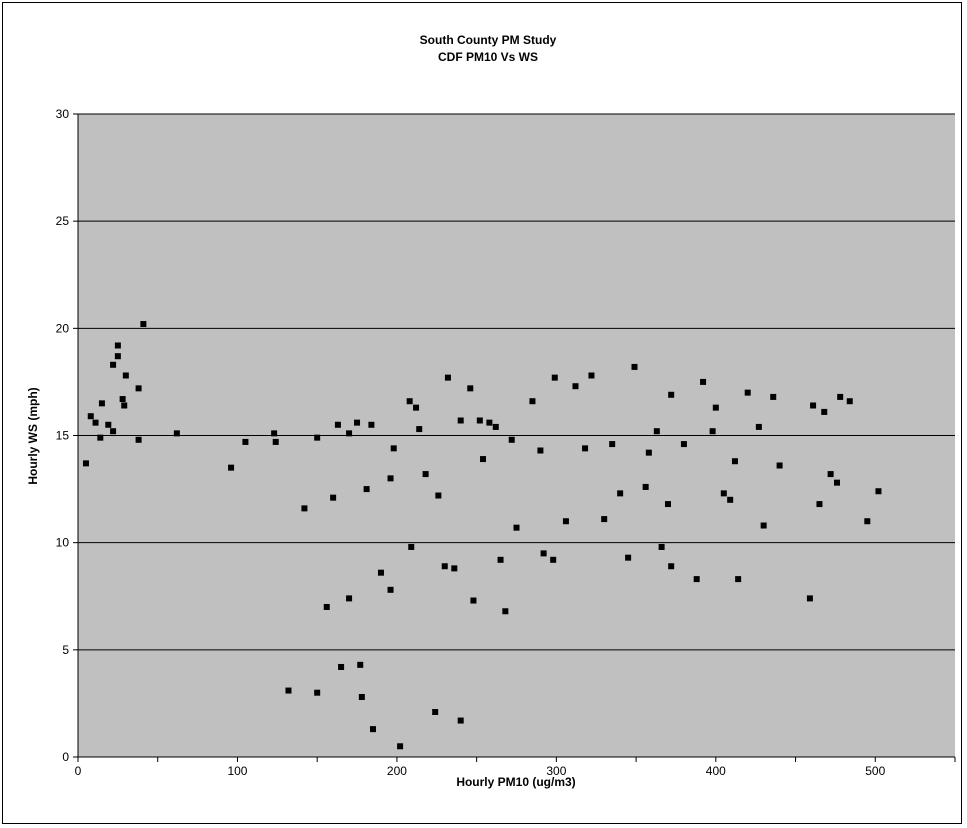 The image size is (967, 828). Describe the element at coordinates (63, 436) in the screenshot. I see `y-tick-label-15: 15` at that location.